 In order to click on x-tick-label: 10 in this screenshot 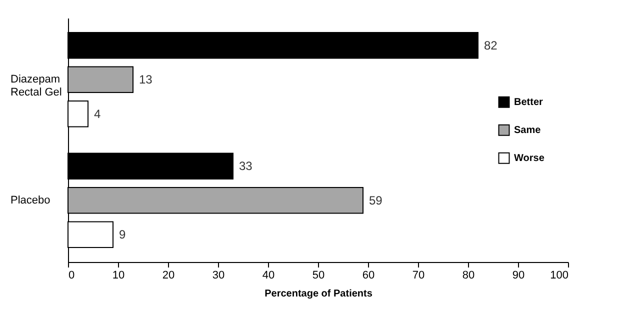, I will do `click(118, 276)`.